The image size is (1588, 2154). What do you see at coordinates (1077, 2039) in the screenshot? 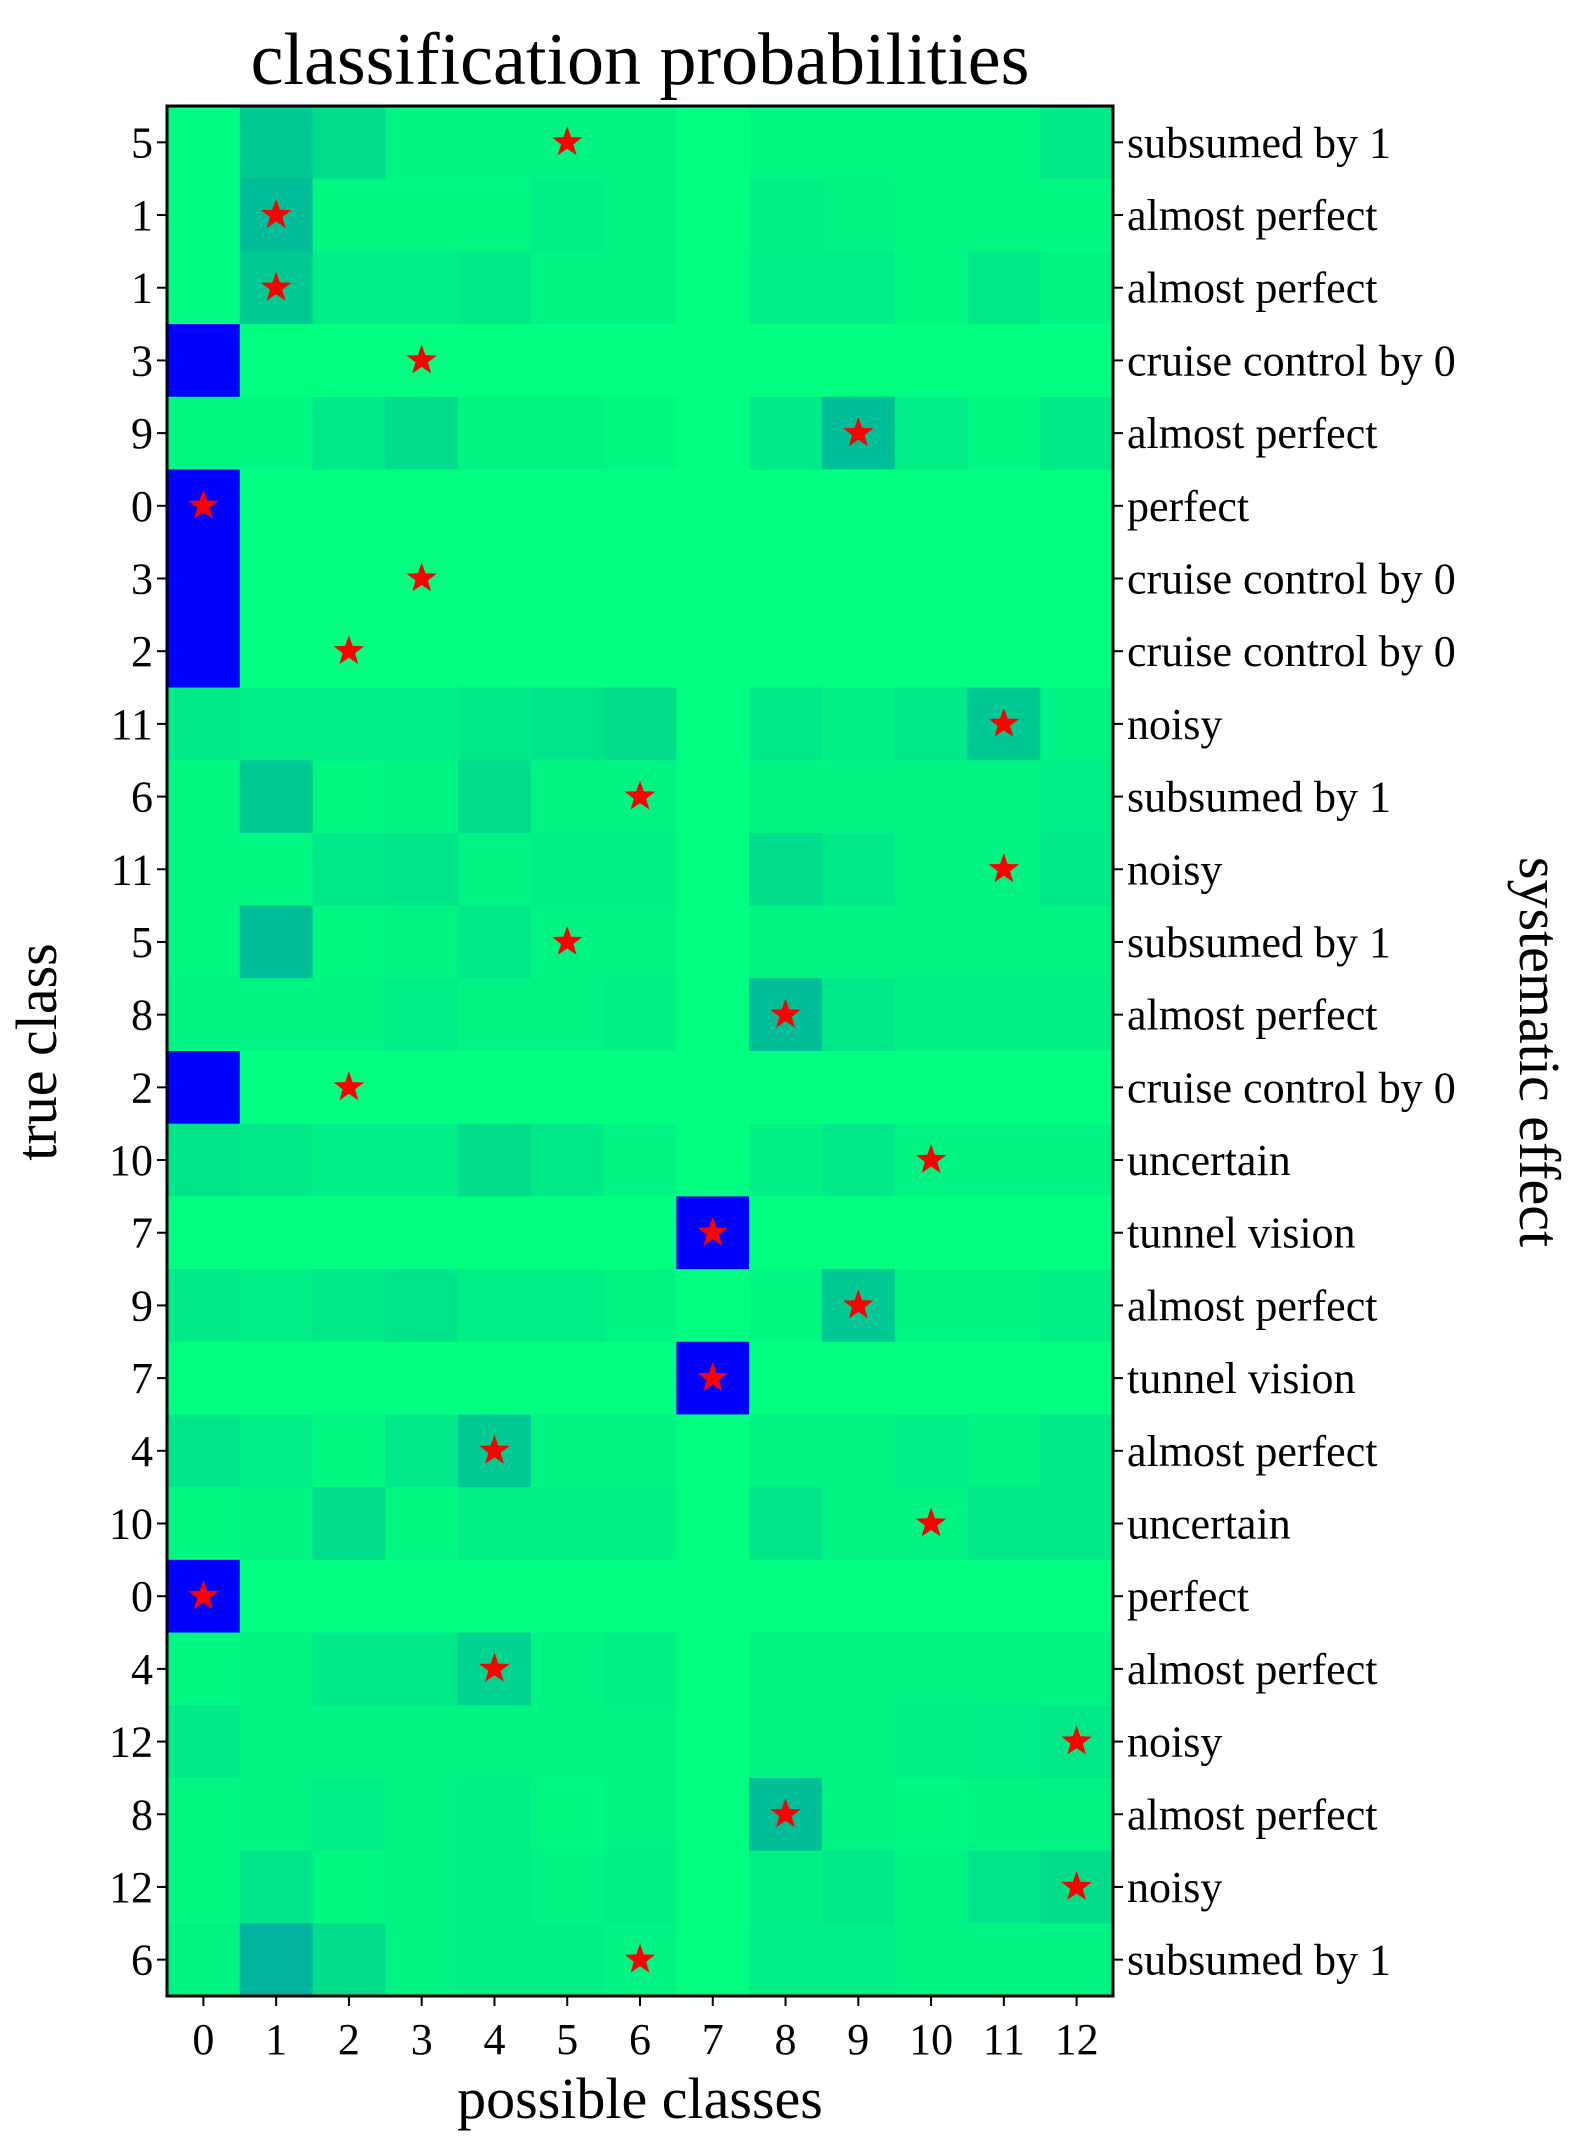
I see `x-tick-label: 12` at bounding box center [1077, 2039].